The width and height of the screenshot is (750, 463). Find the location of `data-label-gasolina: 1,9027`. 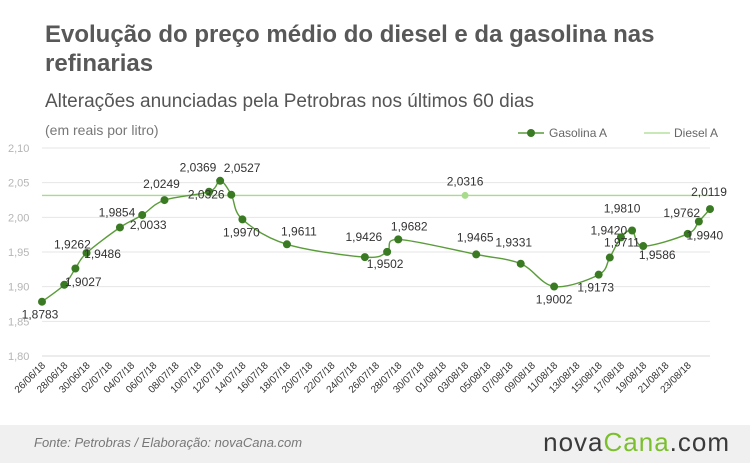

data-label-gasolina: 1,9027 is located at coordinates (83, 282).